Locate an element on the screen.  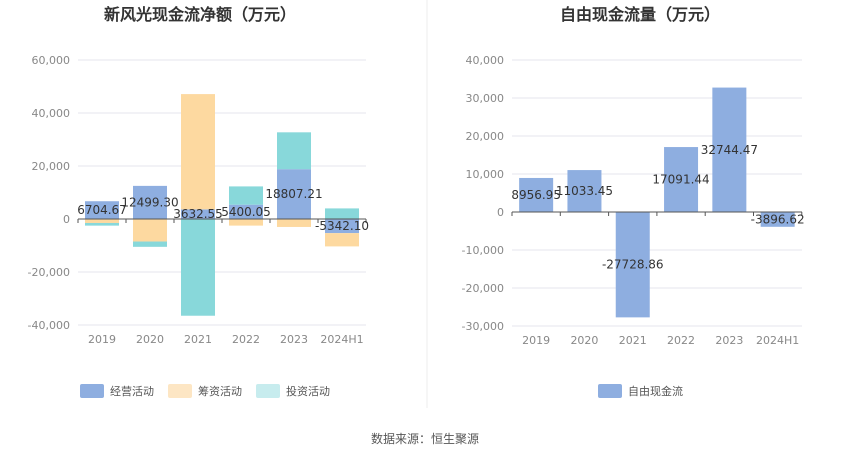
data-label: 12499.30 is located at coordinates (149, 202).